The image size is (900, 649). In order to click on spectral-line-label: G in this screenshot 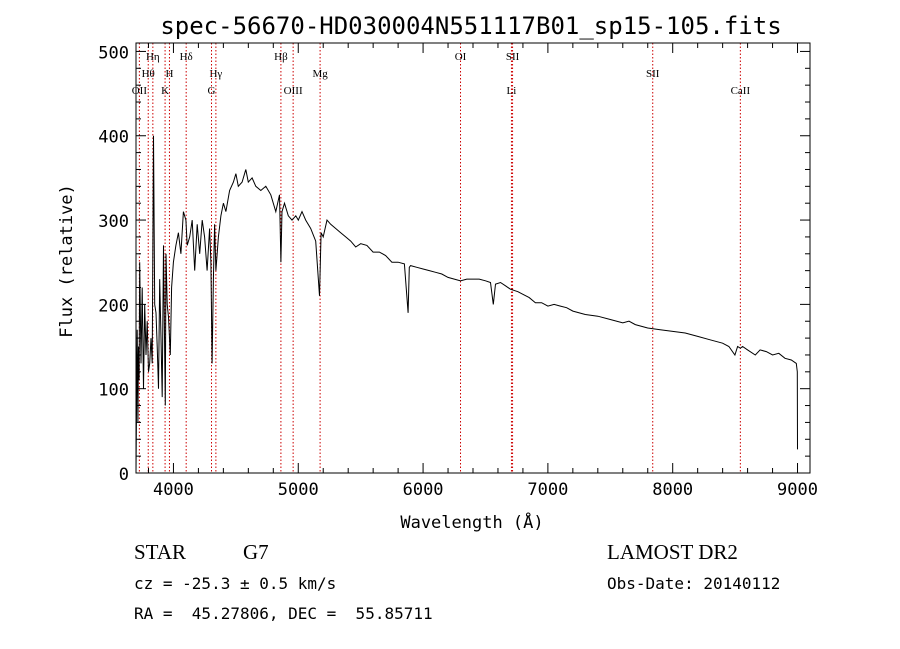, I will do `click(212, 91)`.